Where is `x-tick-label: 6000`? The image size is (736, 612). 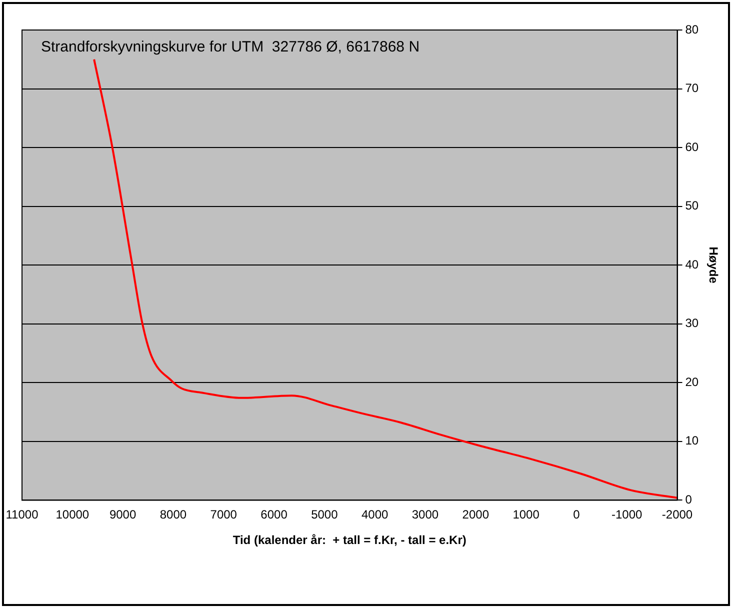 x-tick-label: 6000 is located at coordinates (274, 515).